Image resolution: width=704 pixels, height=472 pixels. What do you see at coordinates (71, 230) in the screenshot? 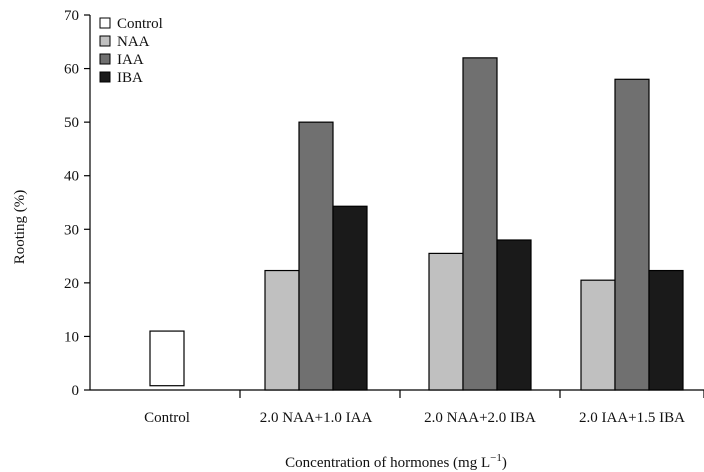
I see `y-tick-label: 30` at bounding box center [71, 230].